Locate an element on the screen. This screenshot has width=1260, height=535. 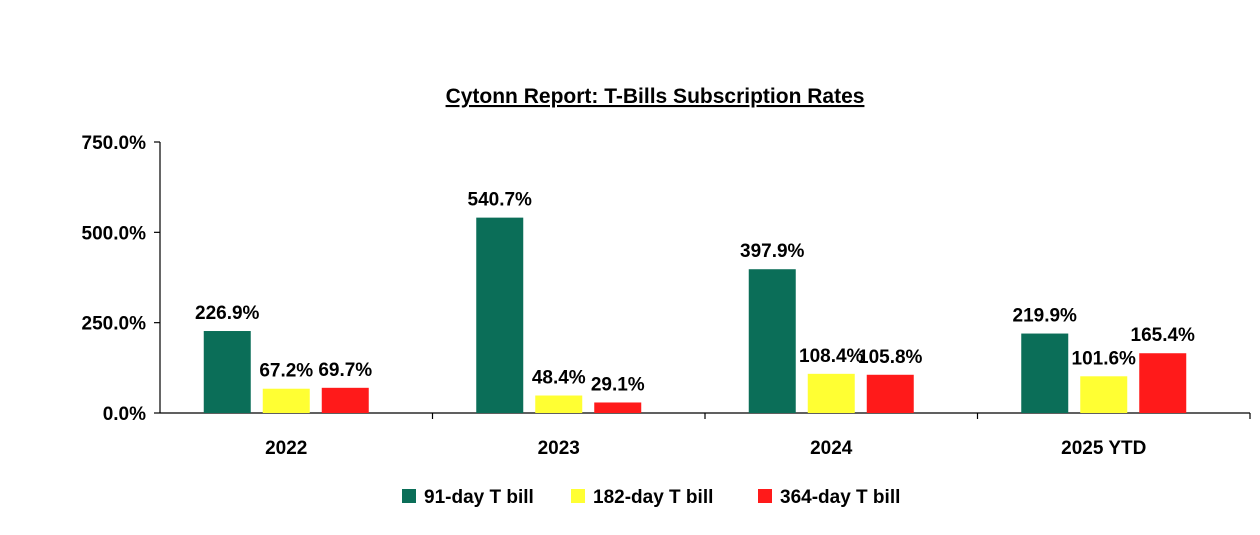
data-label: 219.9% is located at coordinates (1045, 316).